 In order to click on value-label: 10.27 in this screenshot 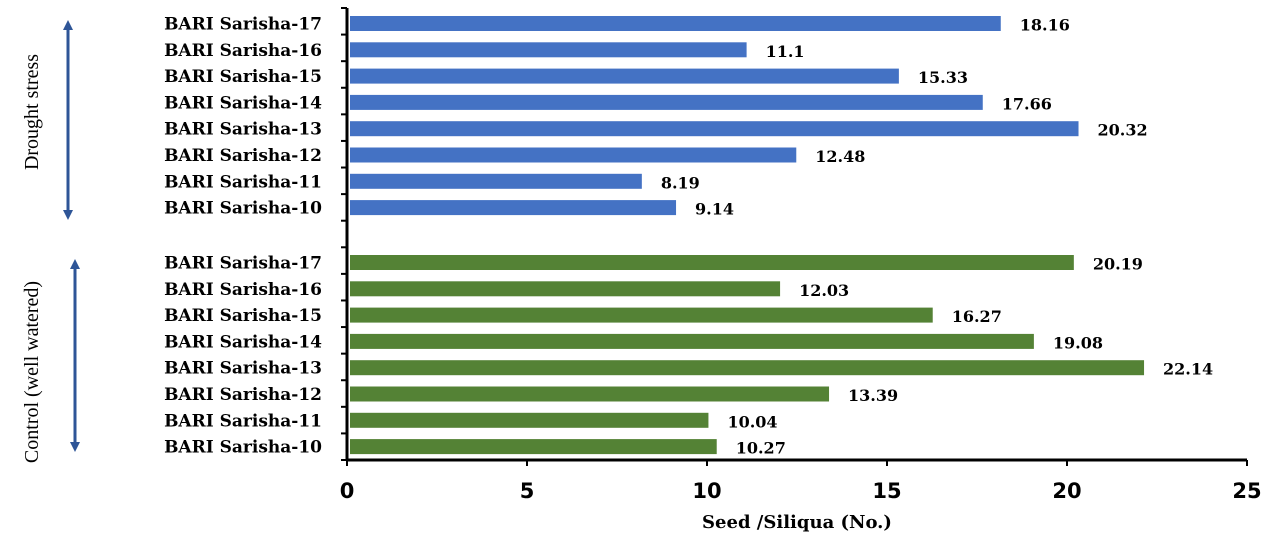, I will do `click(761, 448)`.